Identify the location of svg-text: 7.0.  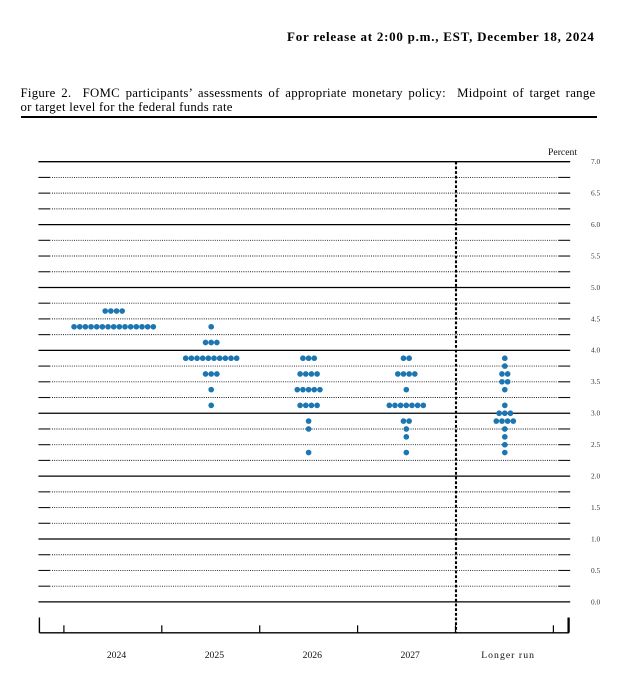
(595, 161).